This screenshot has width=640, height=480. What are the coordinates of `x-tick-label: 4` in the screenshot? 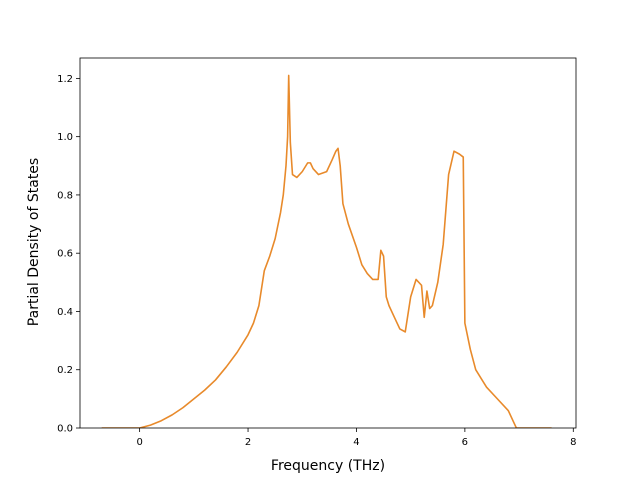 It's located at (356, 442).